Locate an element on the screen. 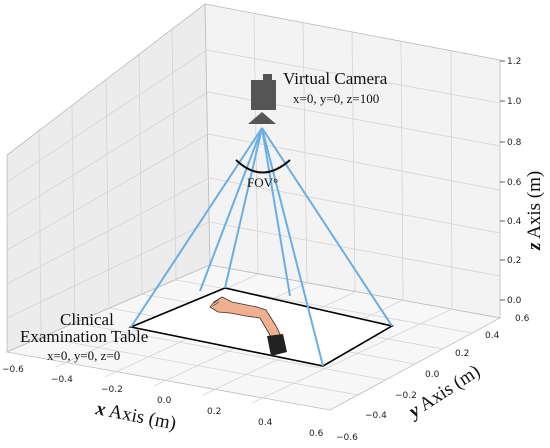  z-tick-6: 1.2 is located at coordinates (514, 62).